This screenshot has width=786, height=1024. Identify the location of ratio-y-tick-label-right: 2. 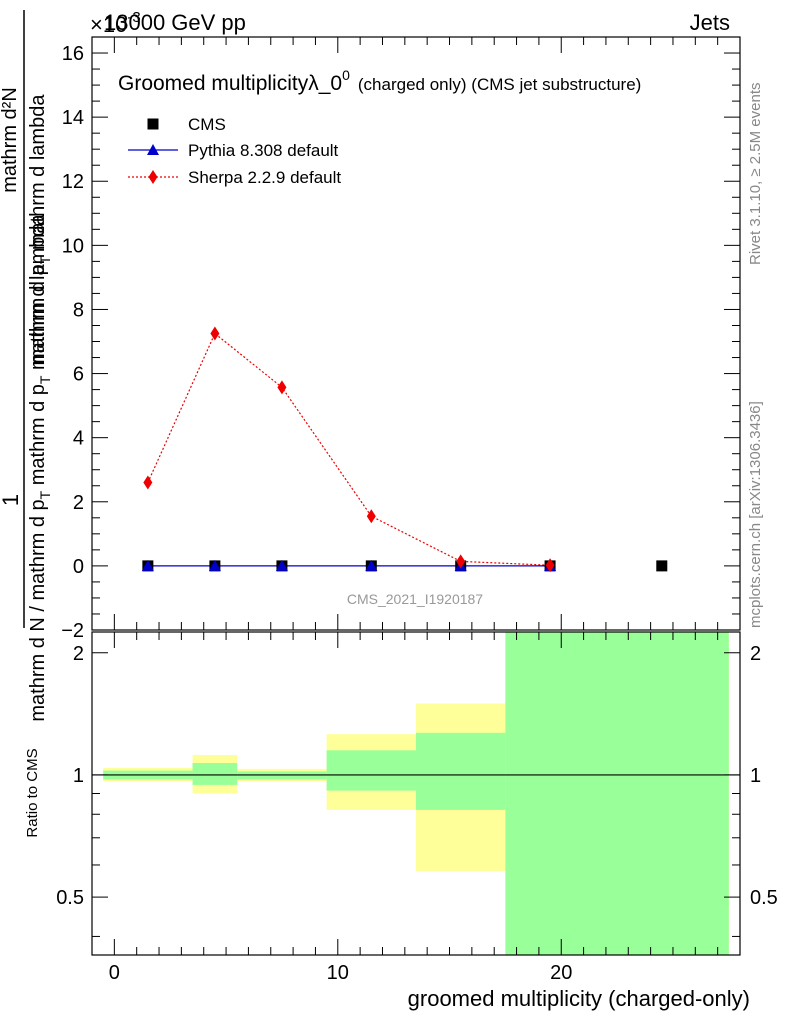
(755, 654).